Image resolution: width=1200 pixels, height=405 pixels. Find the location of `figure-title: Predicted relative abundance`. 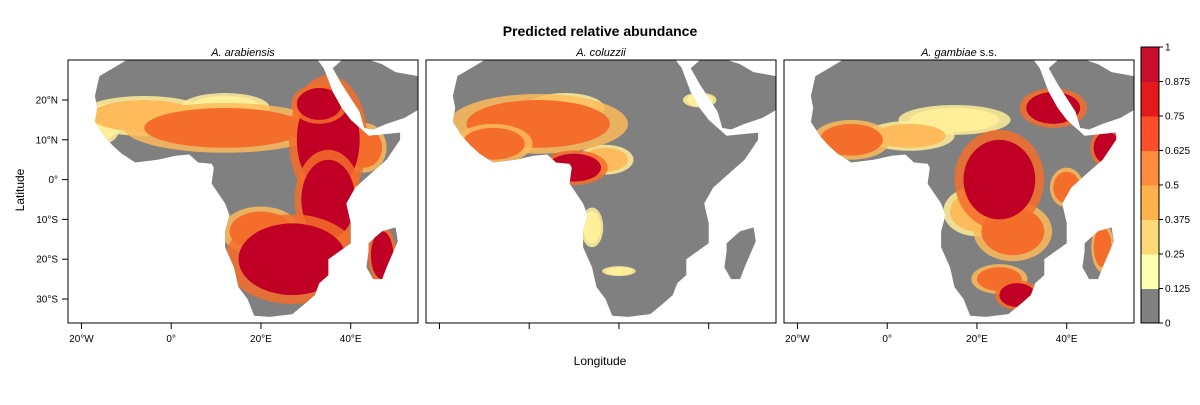

figure-title: Predicted relative abundance is located at coordinates (600, 31).